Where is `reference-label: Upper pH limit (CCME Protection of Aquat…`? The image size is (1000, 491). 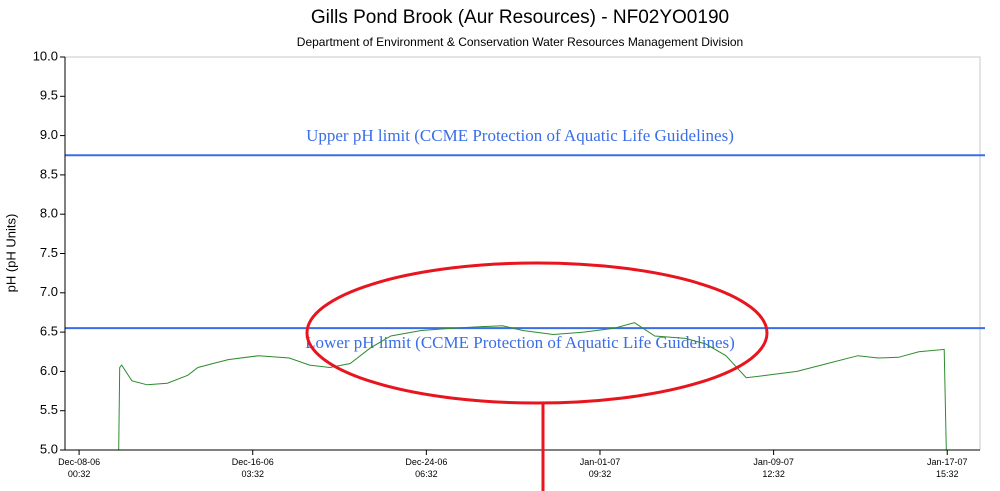
reference-label: Upper pH limit (CCME Protection of Aquat… is located at coordinates (520, 135).